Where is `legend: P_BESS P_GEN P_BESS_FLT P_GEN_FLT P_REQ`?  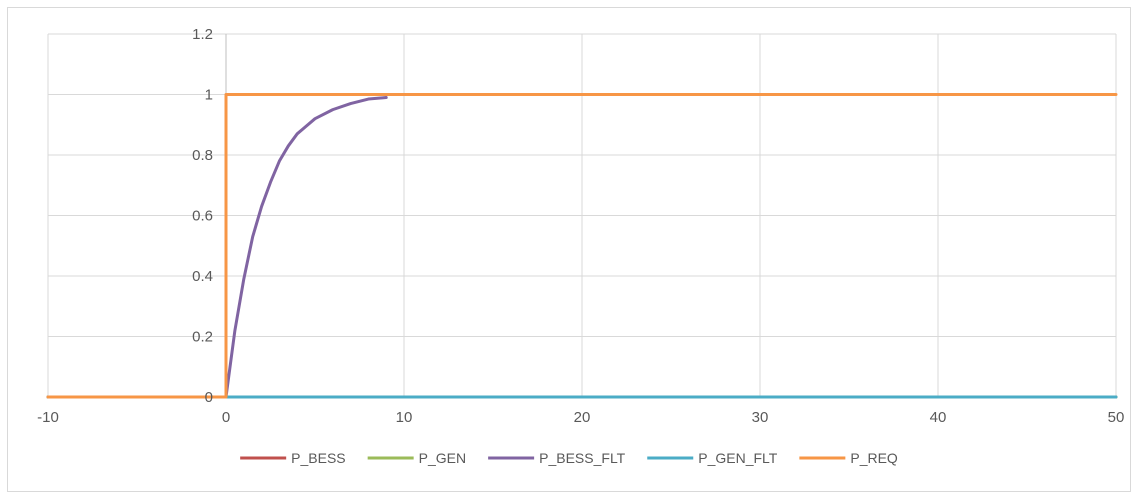
legend: P_BESS P_GEN P_BESS_FLT P_GEN_FLT P_REQ is located at coordinates (569, 458).